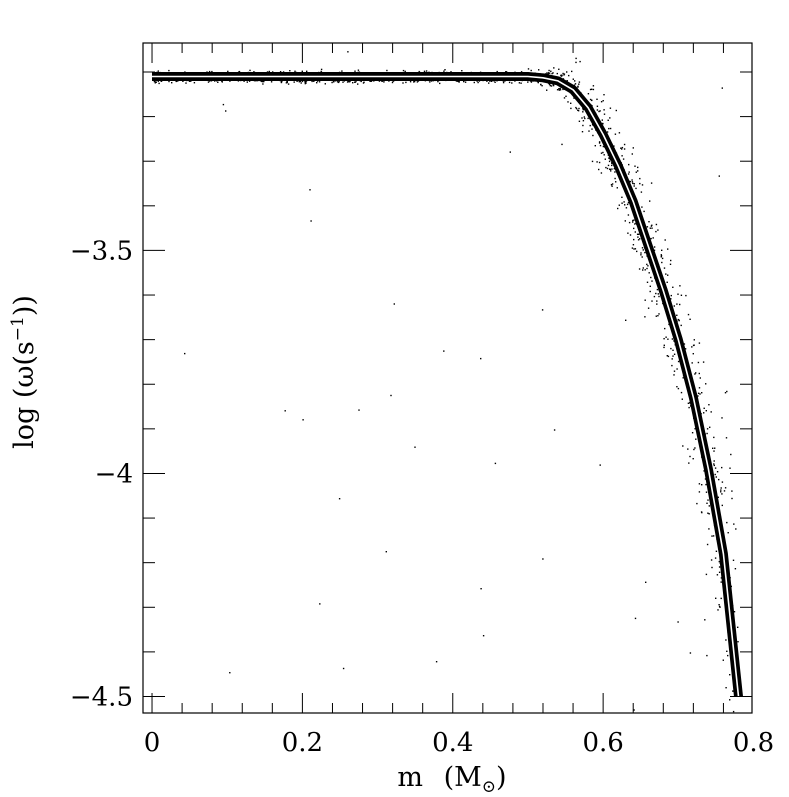 Image resolution: width=789 pixels, height=797 pixels. Describe the element at coordinates (602, 743) in the screenshot. I see `x-tick-label: 0.6` at that location.